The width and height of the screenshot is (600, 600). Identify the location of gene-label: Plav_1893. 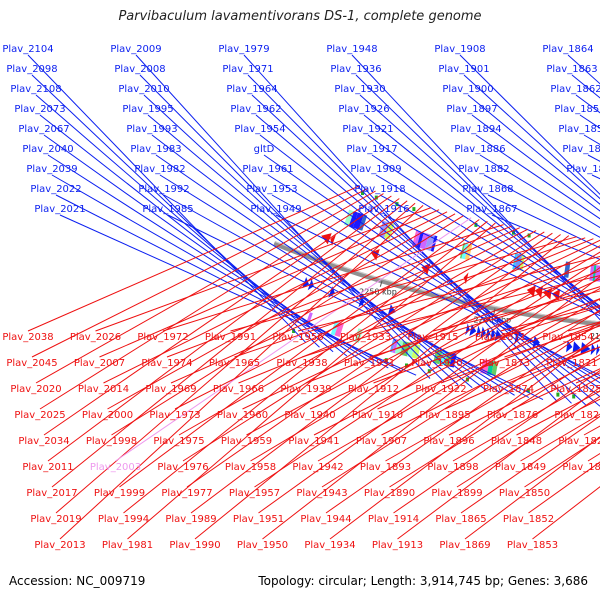
(385, 467).